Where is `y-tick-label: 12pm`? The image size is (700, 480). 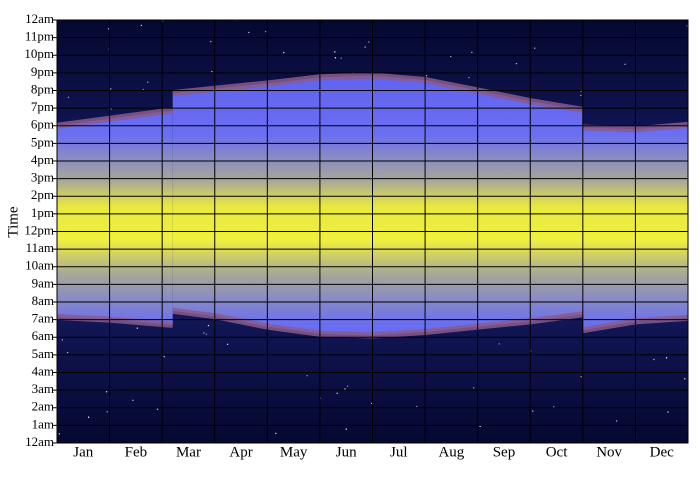
y-tick-label: 12pm is located at coordinates (39, 229).